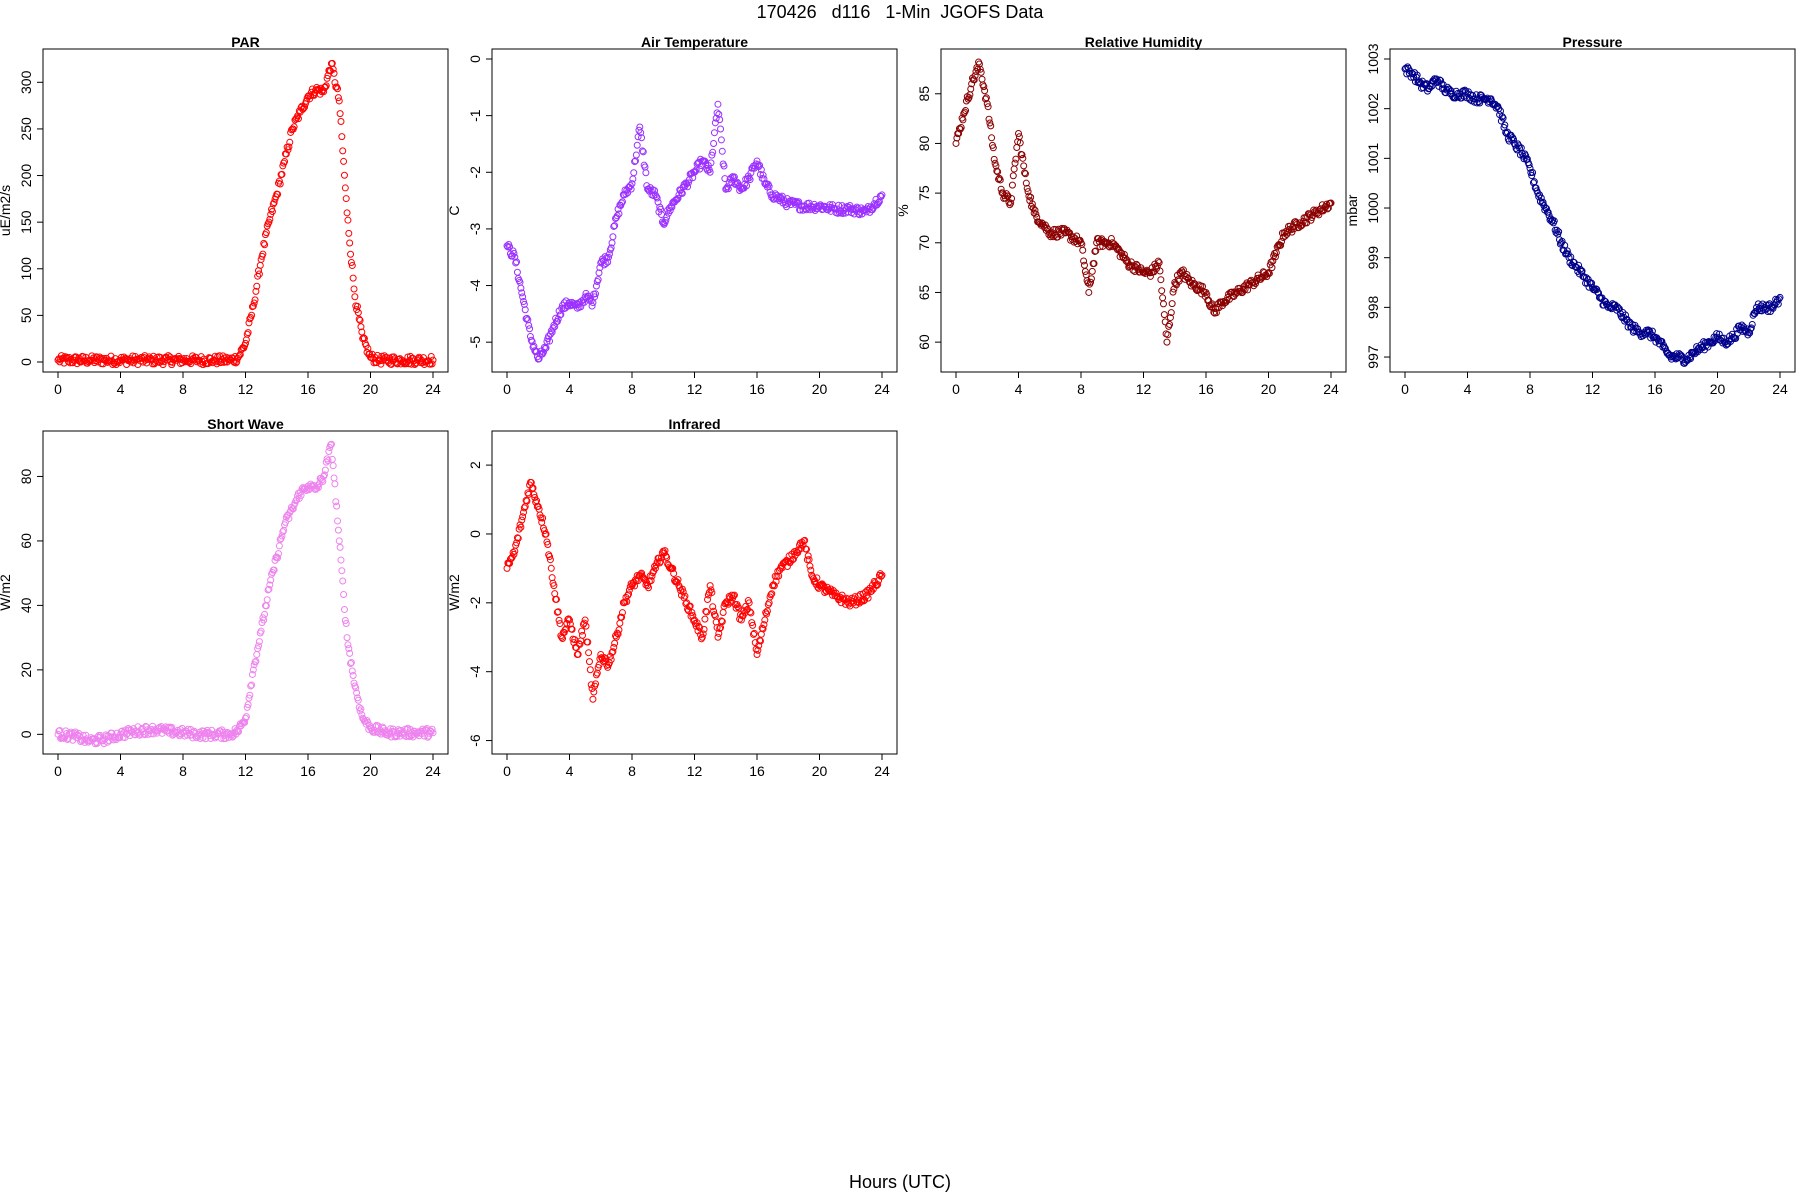 The width and height of the screenshot is (1800, 1200). Describe the element at coordinates (26, 734) in the screenshot. I see `y-tick-label: 0` at that location.